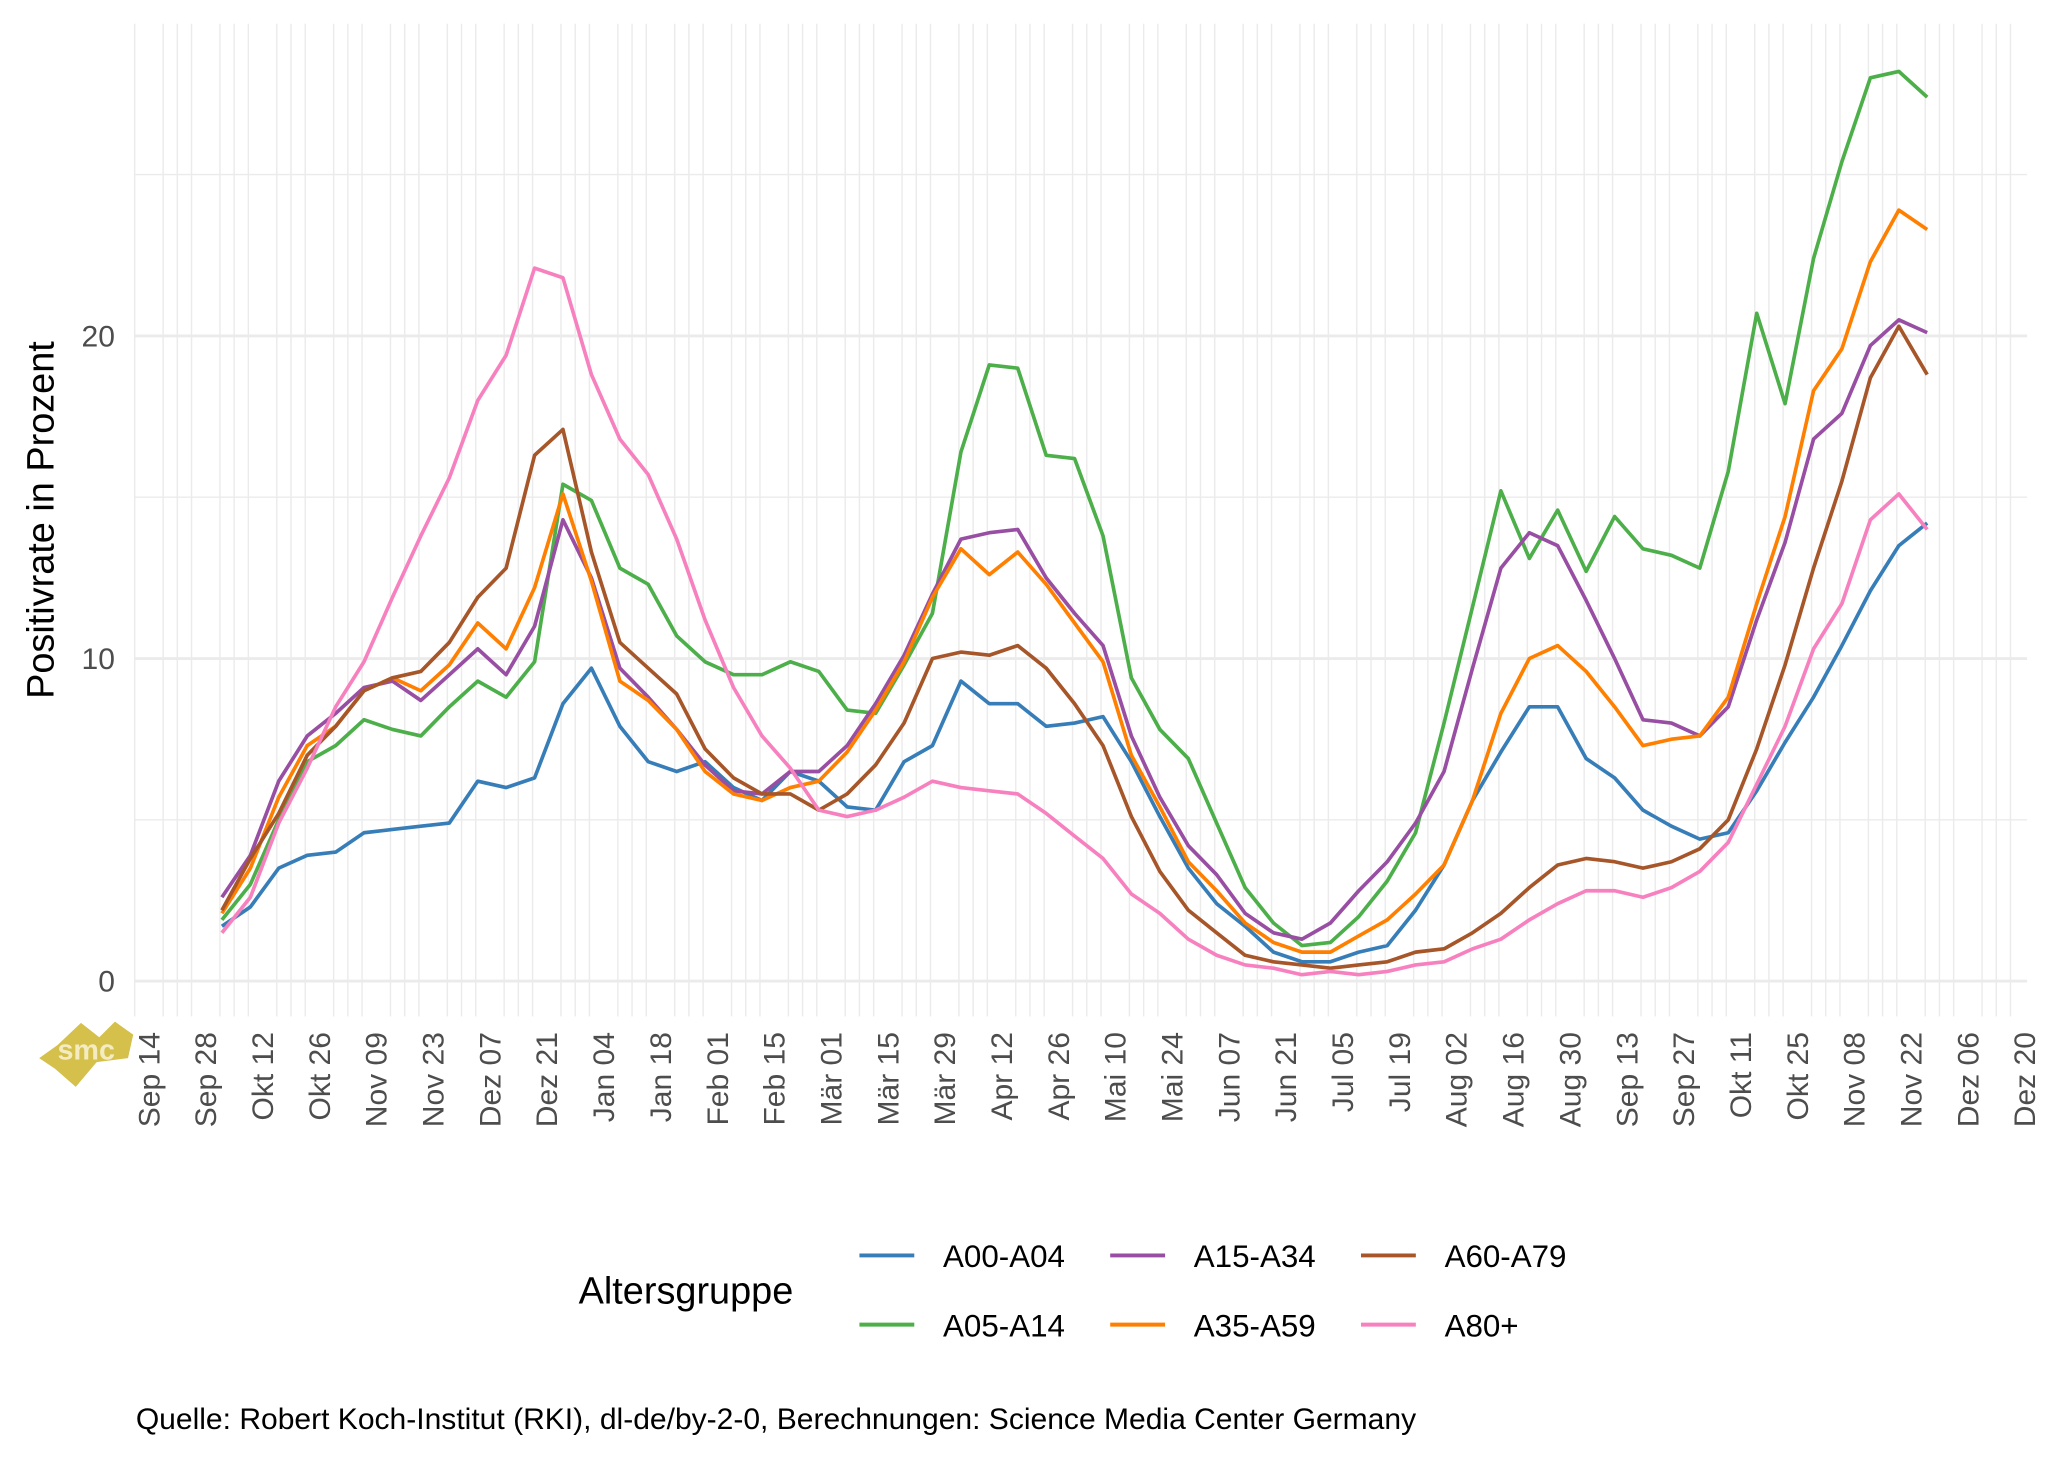 This screenshot has height=1467, width=2048. I want to click on y-tick-label: 0, so click(106, 982).